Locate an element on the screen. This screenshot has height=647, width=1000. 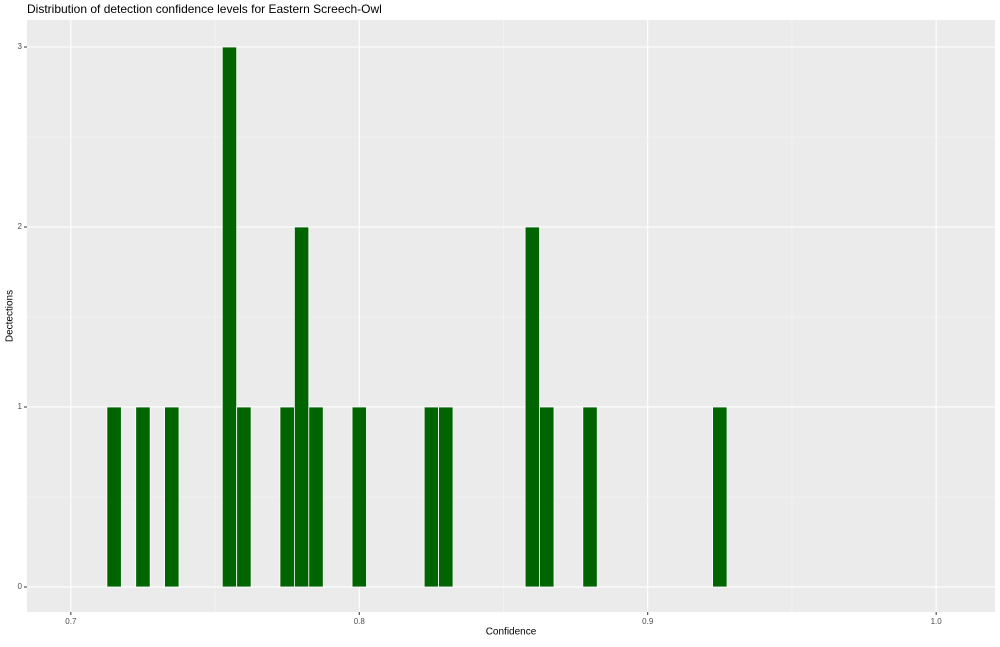
x-tick-label: 0.7 is located at coordinates (71, 621).